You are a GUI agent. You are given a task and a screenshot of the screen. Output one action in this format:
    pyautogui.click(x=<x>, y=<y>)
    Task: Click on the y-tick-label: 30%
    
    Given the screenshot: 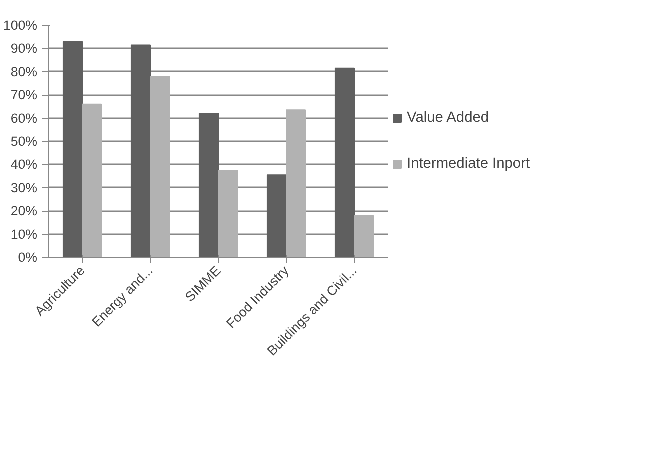 What is the action you would take?
    pyautogui.click(x=24, y=188)
    